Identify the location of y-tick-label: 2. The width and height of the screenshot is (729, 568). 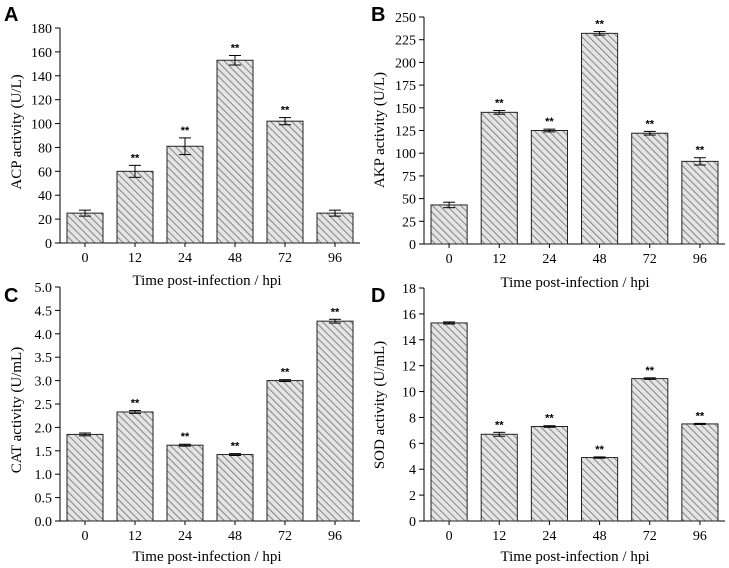
(412, 496).